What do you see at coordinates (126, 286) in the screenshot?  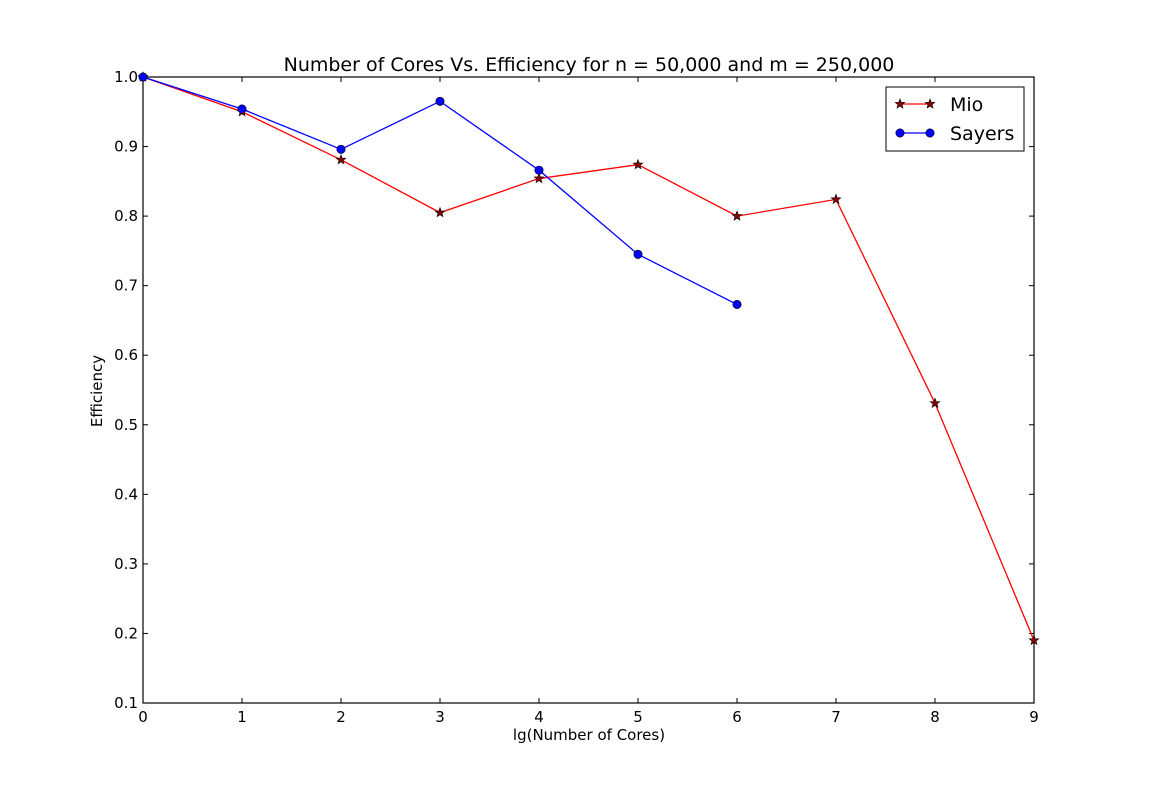 I see `y-tick-label: 0.7` at bounding box center [126, 286].